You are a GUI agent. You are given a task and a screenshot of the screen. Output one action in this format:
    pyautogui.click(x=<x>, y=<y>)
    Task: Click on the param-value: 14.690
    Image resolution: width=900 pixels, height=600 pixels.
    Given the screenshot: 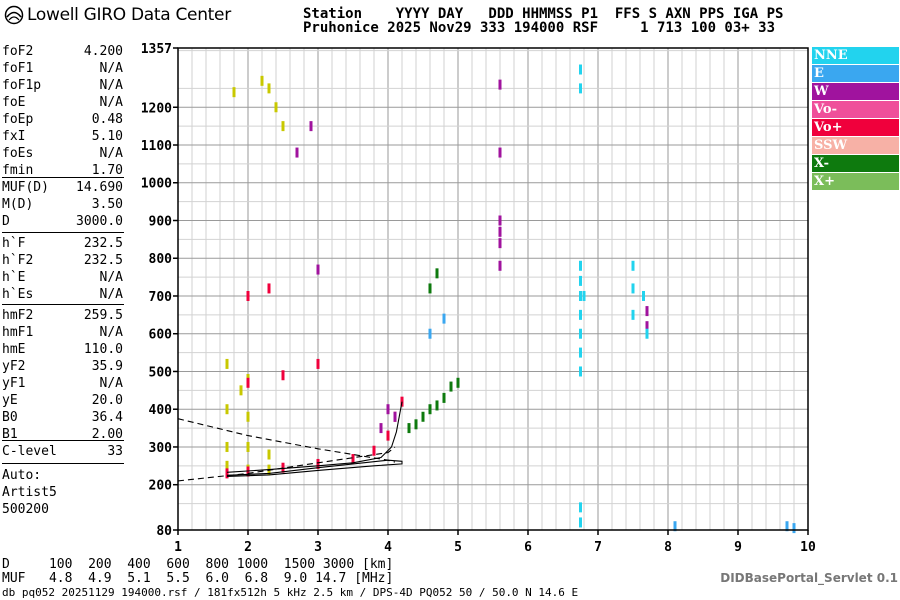 What is the action you would take?
    pyautogui.click(x=99, y=187)
    